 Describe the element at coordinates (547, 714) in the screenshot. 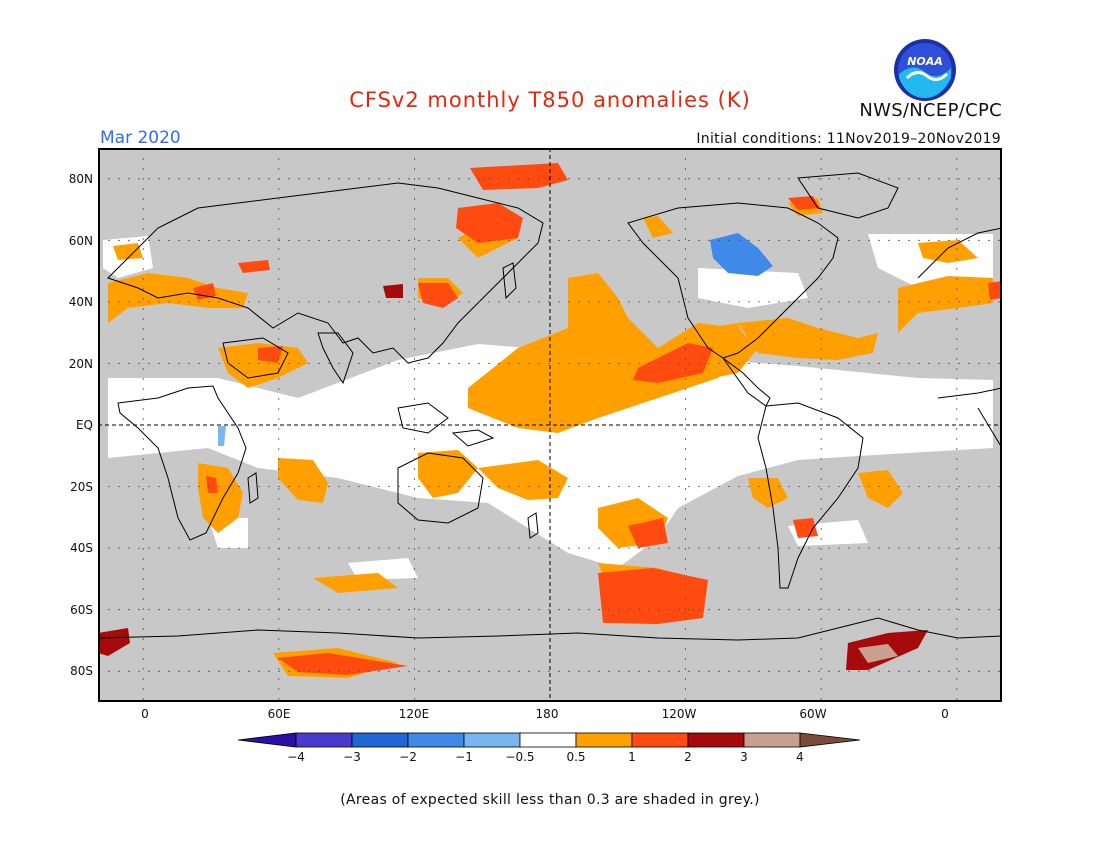

I see `lon-label-180: 180` at that location.